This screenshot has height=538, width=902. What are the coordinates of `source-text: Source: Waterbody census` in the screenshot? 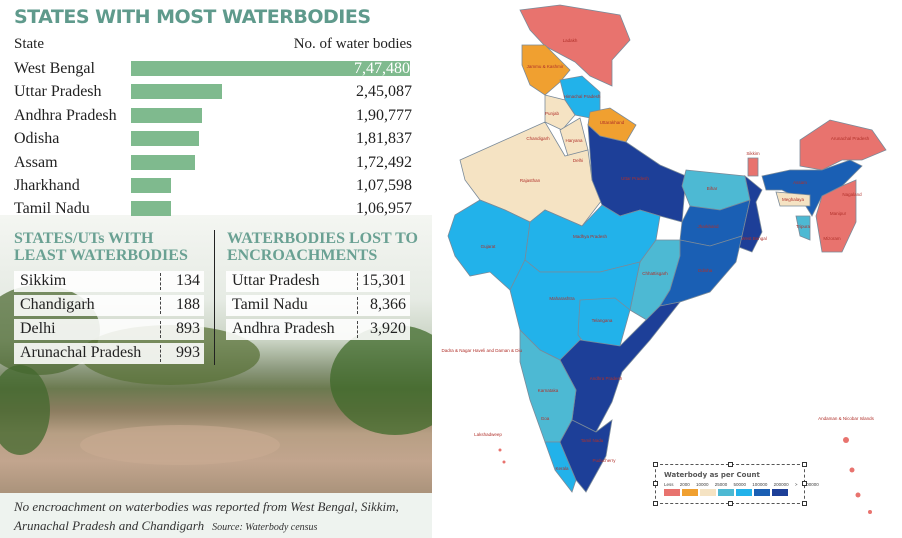 It's located at (265, 527).